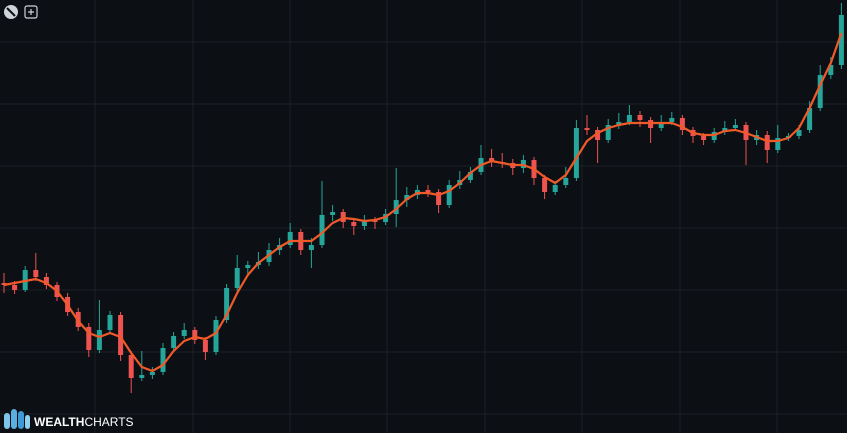  I want to click on logo-regular: CHARTS, so click(108, 422).